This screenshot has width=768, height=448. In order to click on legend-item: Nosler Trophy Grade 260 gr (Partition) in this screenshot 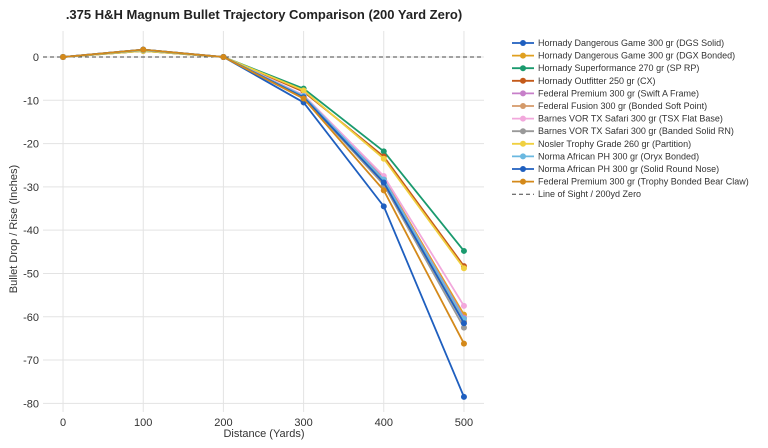, I will do `click(601, 144)`.